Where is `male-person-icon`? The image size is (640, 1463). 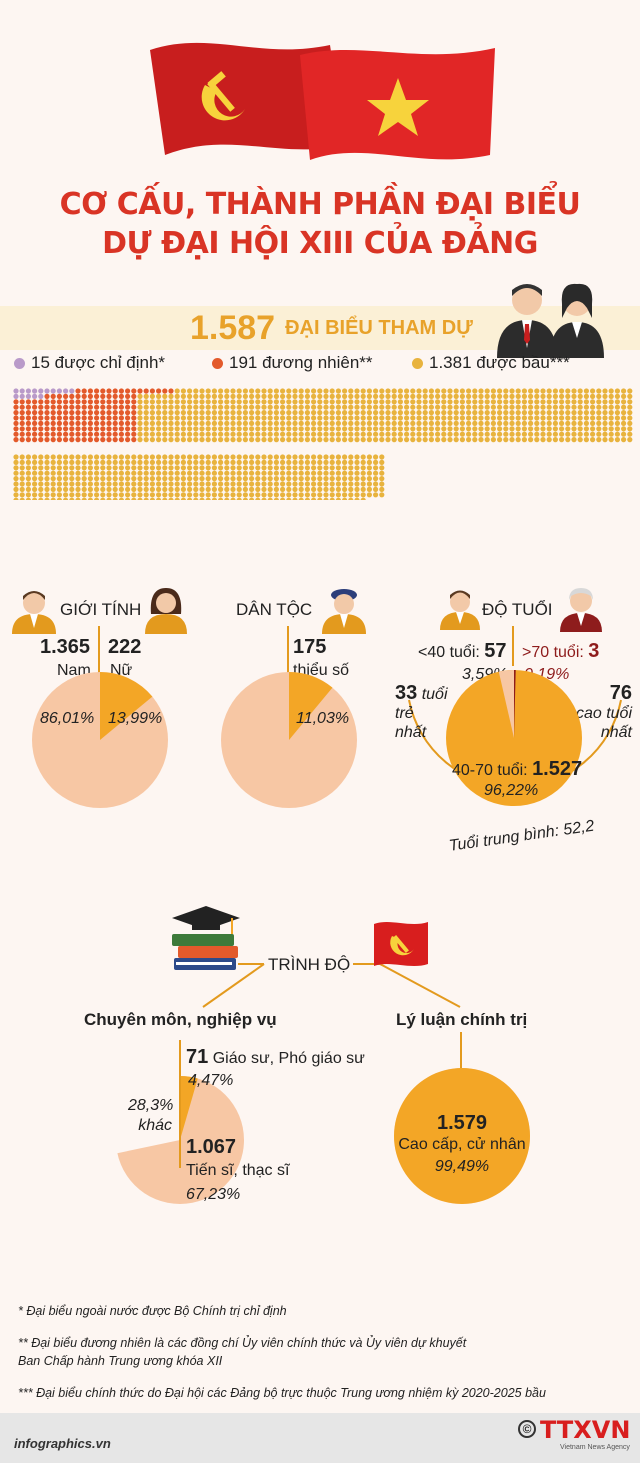 male-person-icon is located at coordinates (34, 612).